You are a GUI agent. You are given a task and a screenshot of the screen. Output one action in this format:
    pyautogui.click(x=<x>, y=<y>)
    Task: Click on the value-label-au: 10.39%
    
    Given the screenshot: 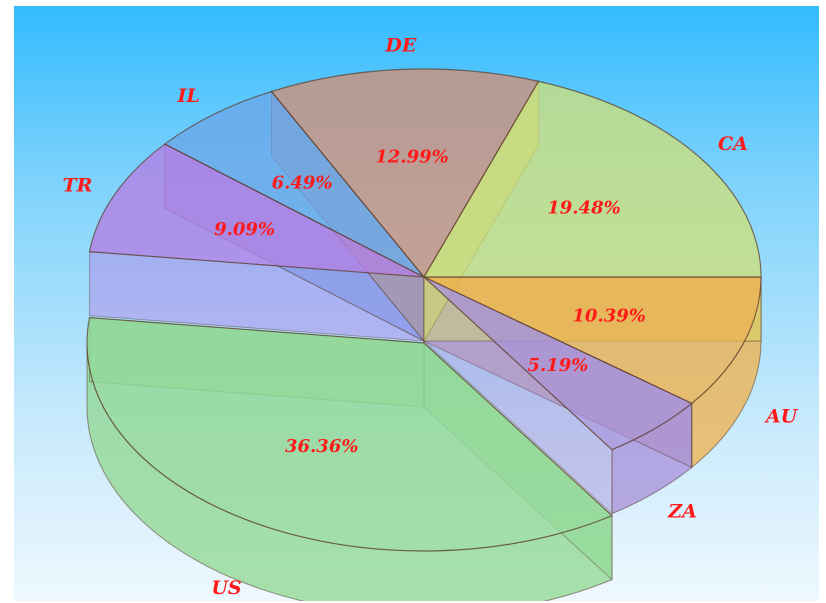 What is the action you would take?
    pyautogui.click(x=608, y=316)
    